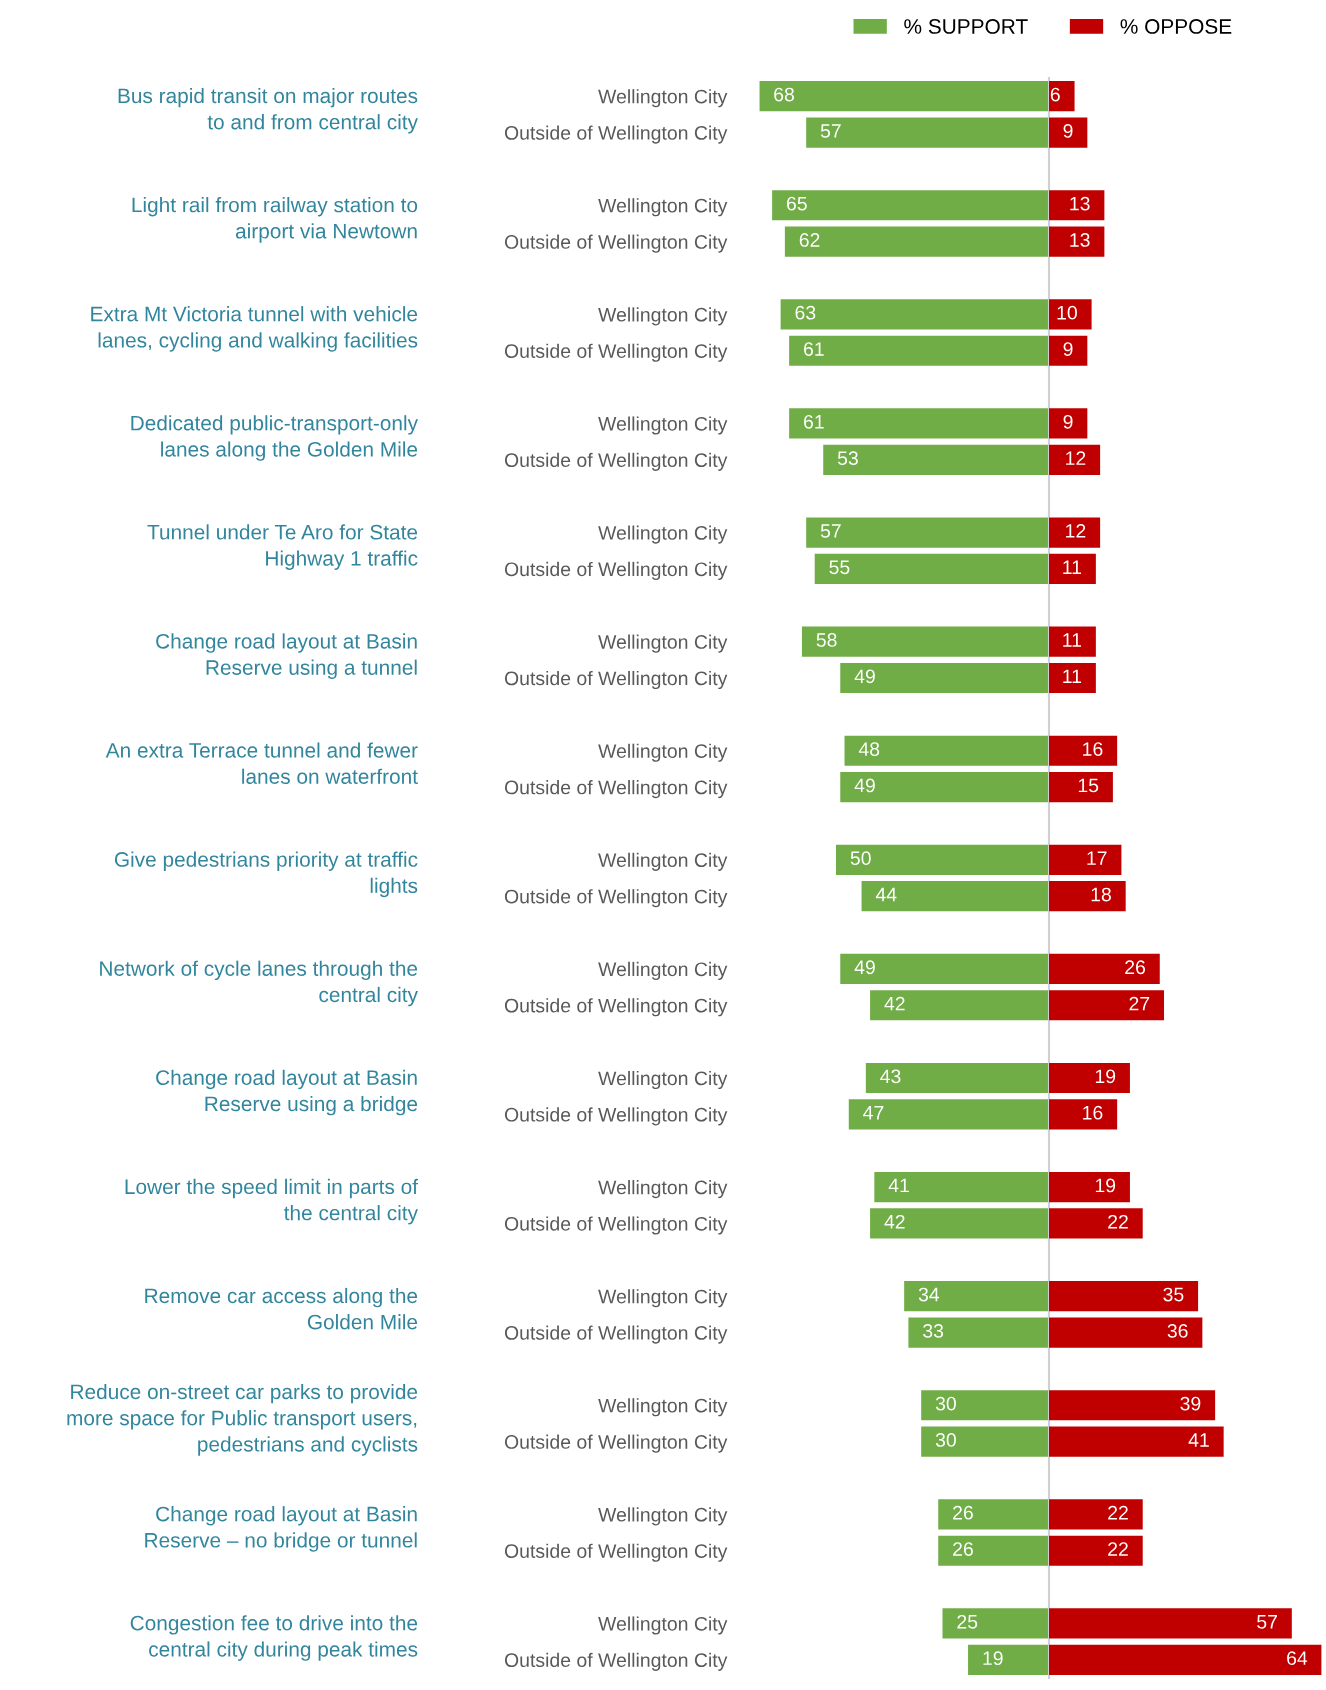  I want to click on text: Network of cycle lanes through the central city, so click(259, 983).